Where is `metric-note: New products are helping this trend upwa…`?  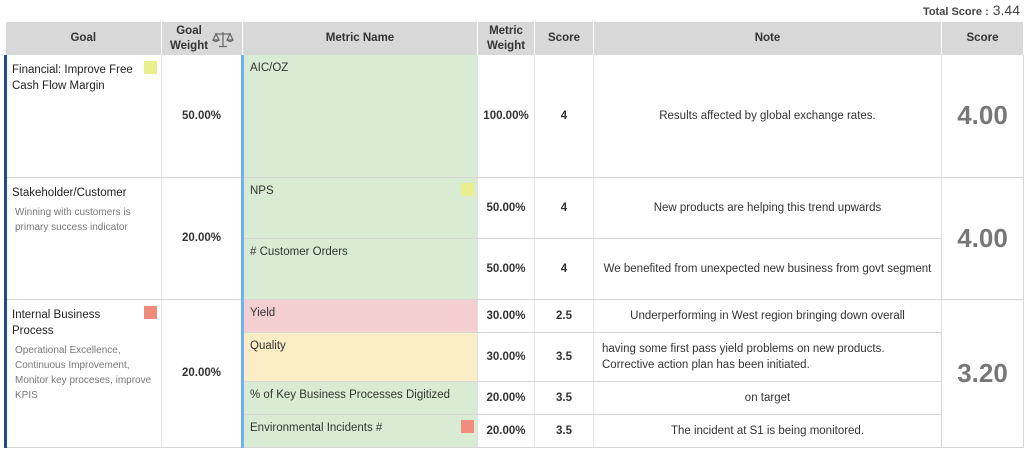
metric-note: New products are helping this trend upwa… is located at coordinates (767, 208).